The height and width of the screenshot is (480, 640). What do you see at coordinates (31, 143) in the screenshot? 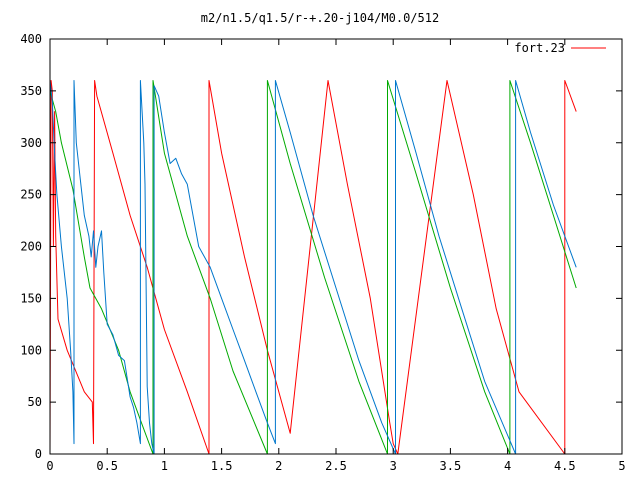
I see `y-tick-label: 300` at bounding box center [31, 143].